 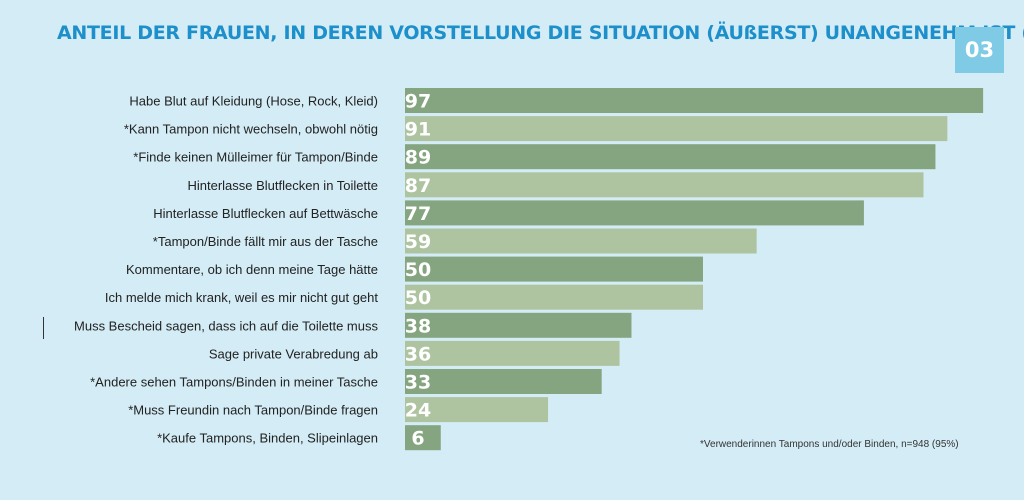 What do you see at coordinates (265, 213) in the screenshot?
I see `category-label: Hinterlasse Blutflecken auf Bettwäsche` at bounding box center [265, 213].